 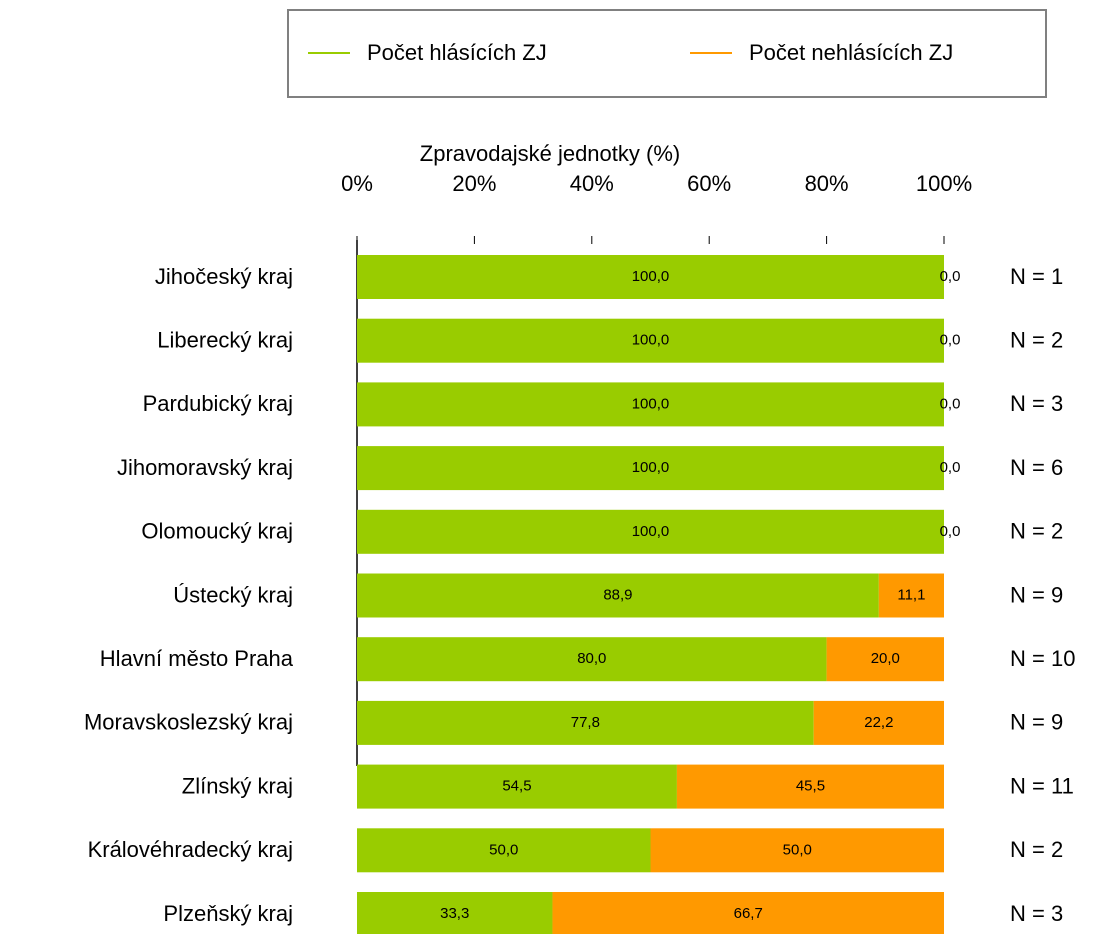 I want to click on x-tick-label: 100%, so click(x=944, y=183).